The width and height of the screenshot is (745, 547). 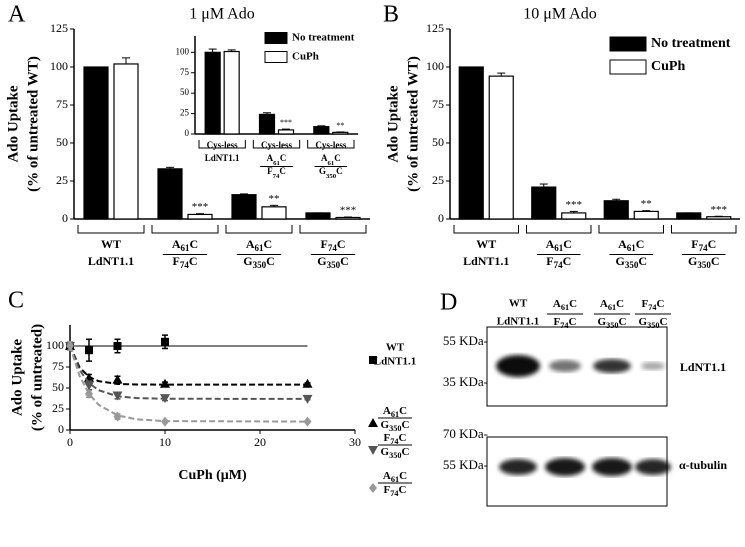 What do you see at coordinates (37, 377) in the screenshot?
I see `y-axis-label: (% of untreated)` at bounding box center [37, 377].